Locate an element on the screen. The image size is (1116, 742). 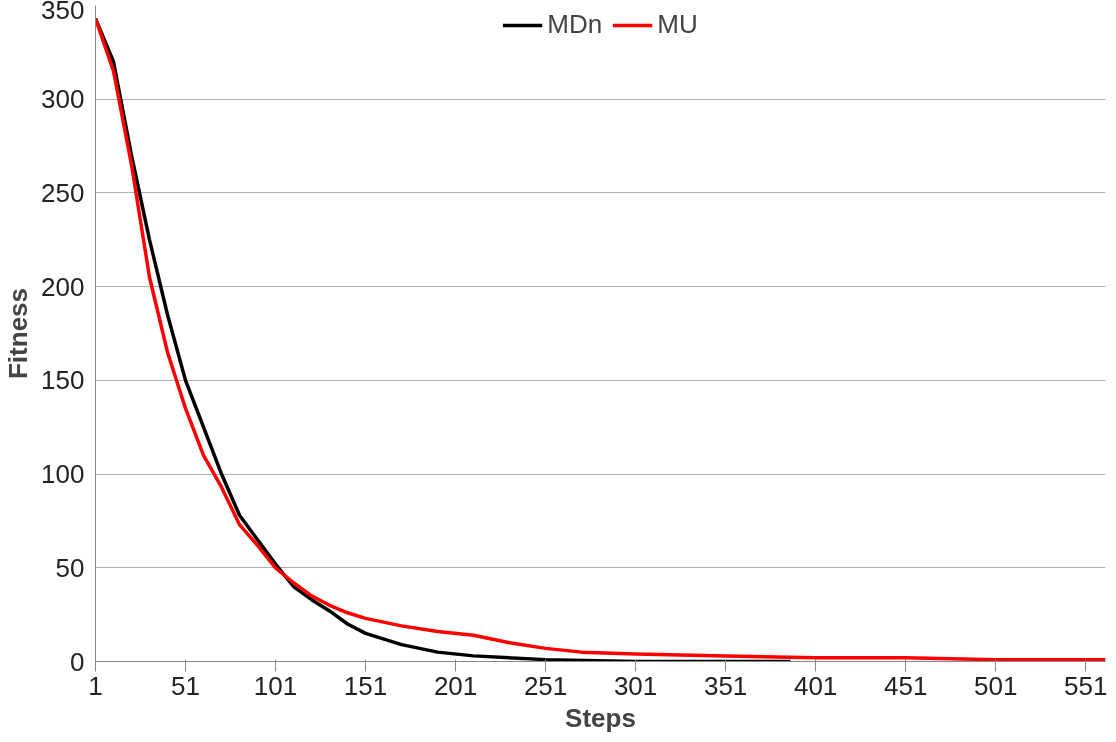
x-tick-label: 201 is located at coordinates (455, 685).